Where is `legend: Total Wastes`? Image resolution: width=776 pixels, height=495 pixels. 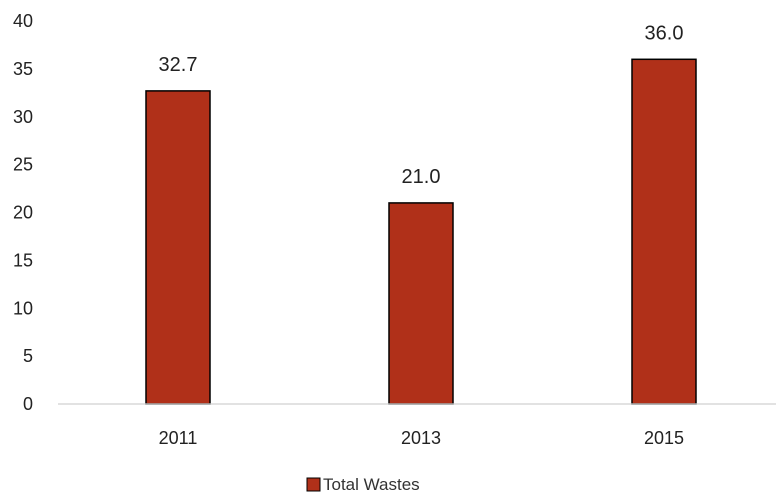
legend: Total Wastes is located at coordinates (363, 484).